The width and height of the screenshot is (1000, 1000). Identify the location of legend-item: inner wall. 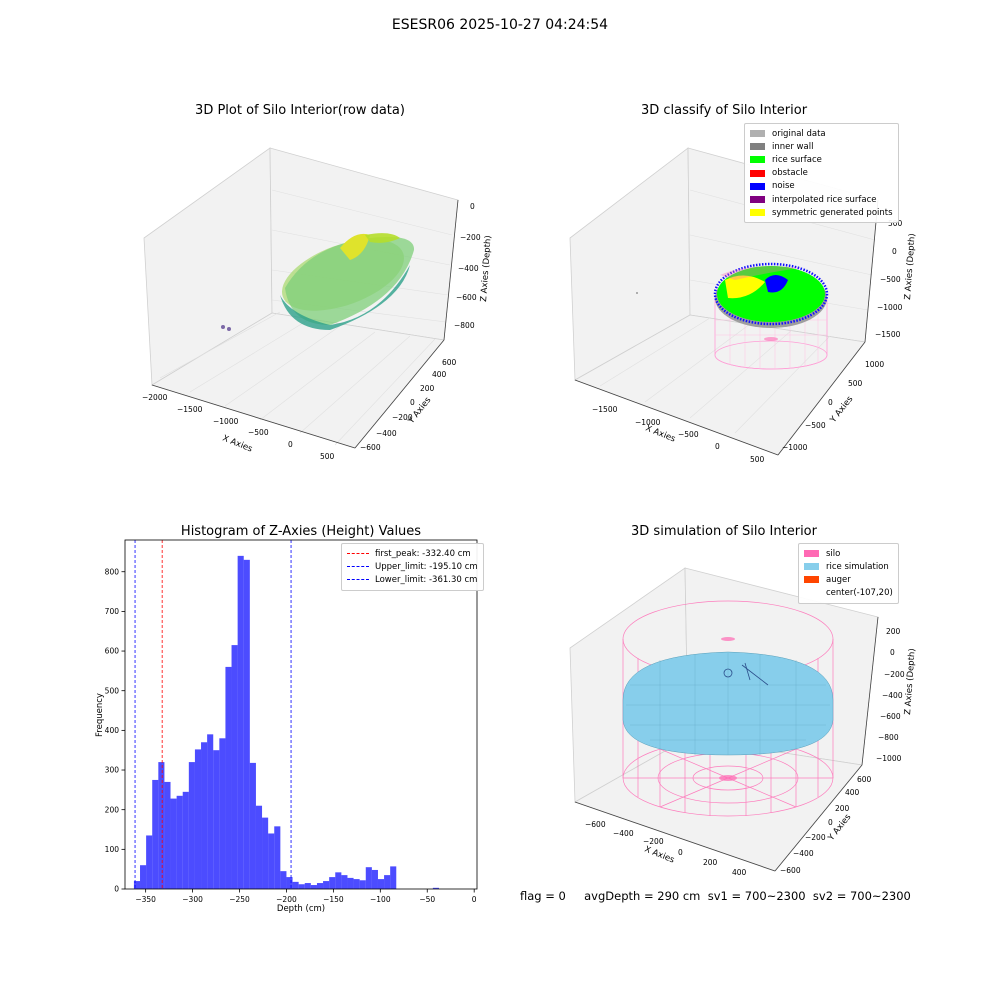
(821, 146).